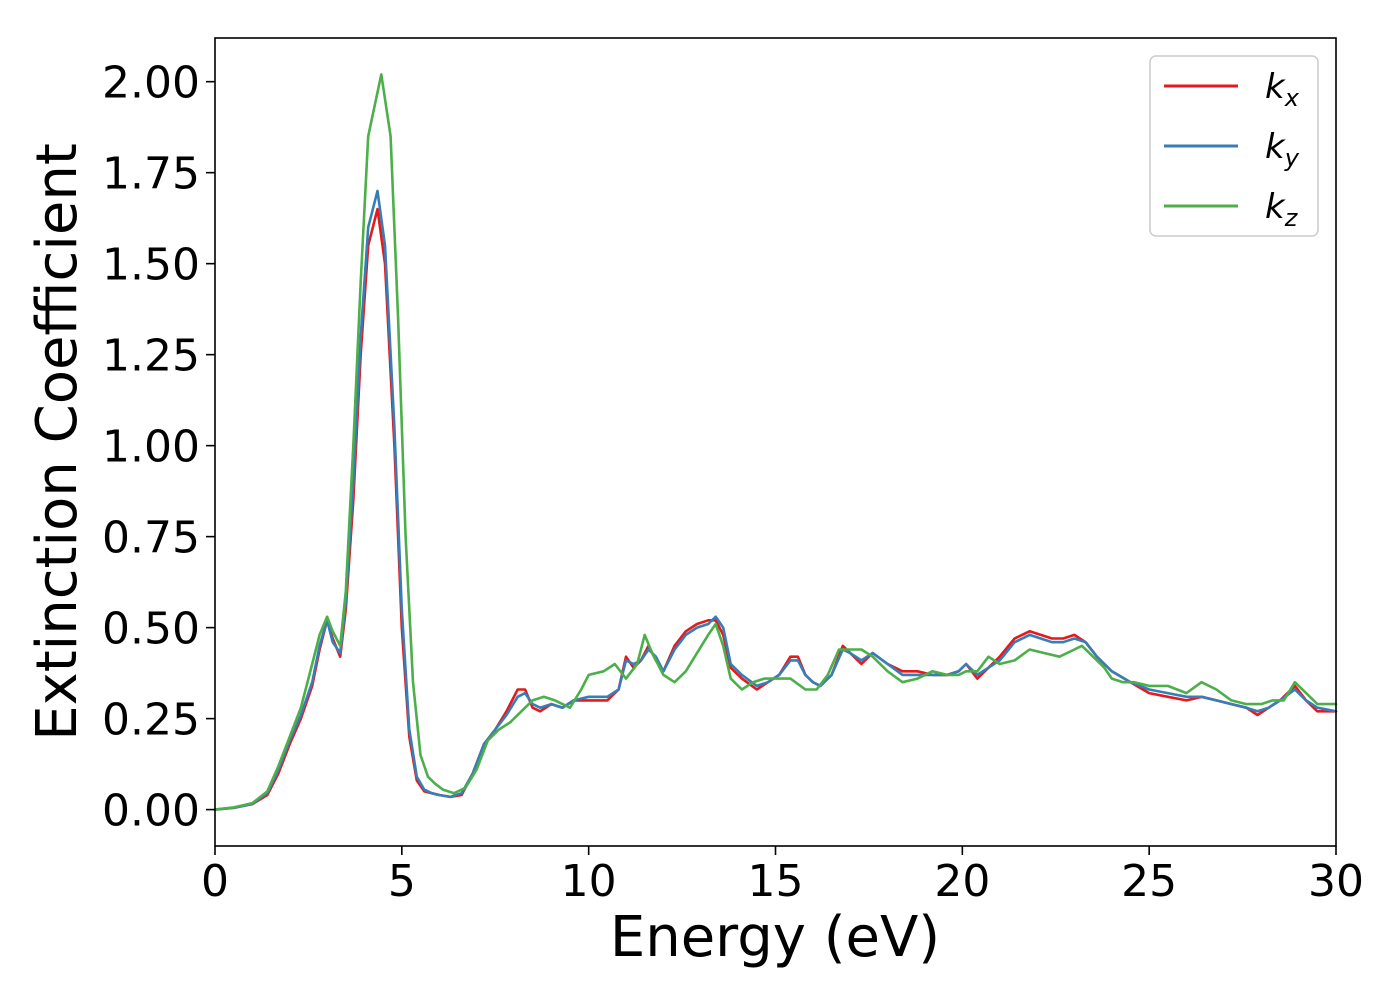  Describe the element at coordinates (589, 881) in the screenshot. I see `x-tick-label: 10` at that location.